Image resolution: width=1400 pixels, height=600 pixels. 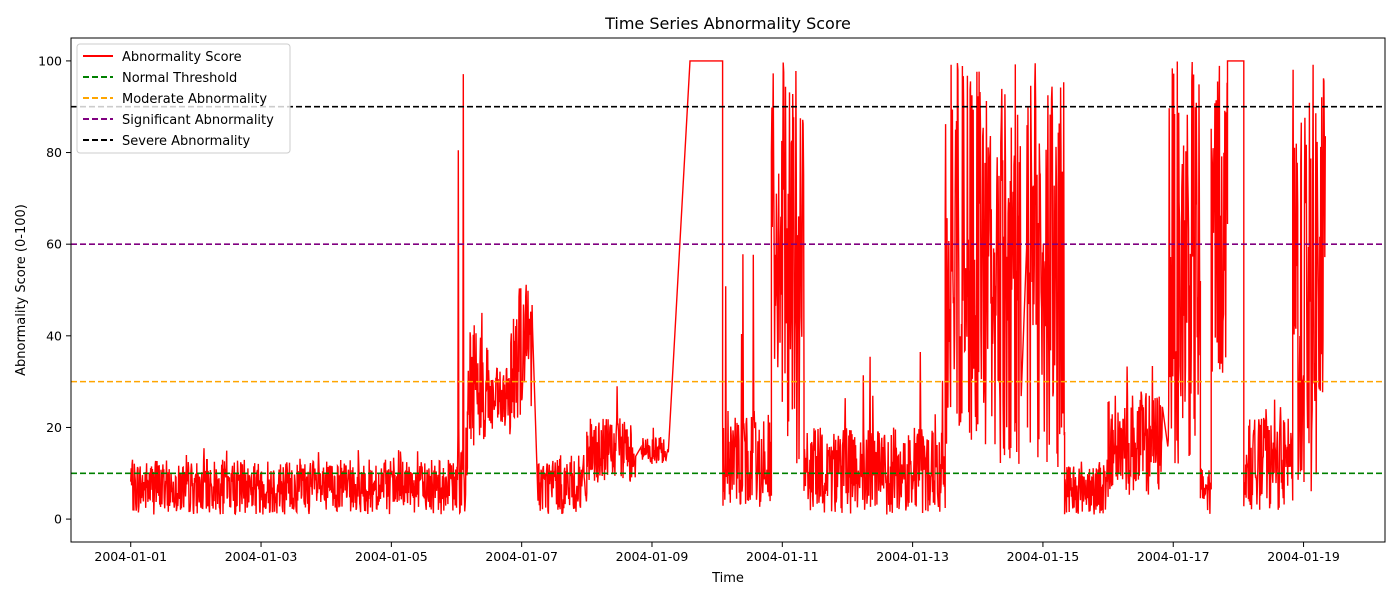 What do you see at coordinates (727, 23) in the screenshot?
I see `chart-title: Time Series Abnormality Score` at bounding box center [727, 23].